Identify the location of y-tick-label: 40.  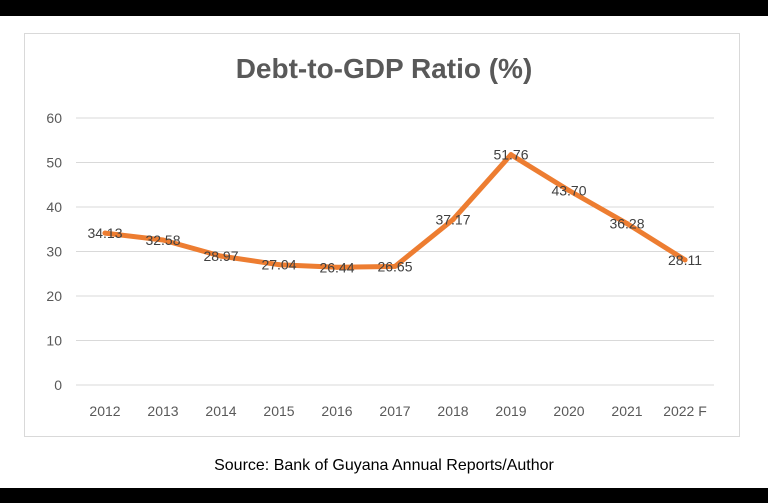
(54, 207).